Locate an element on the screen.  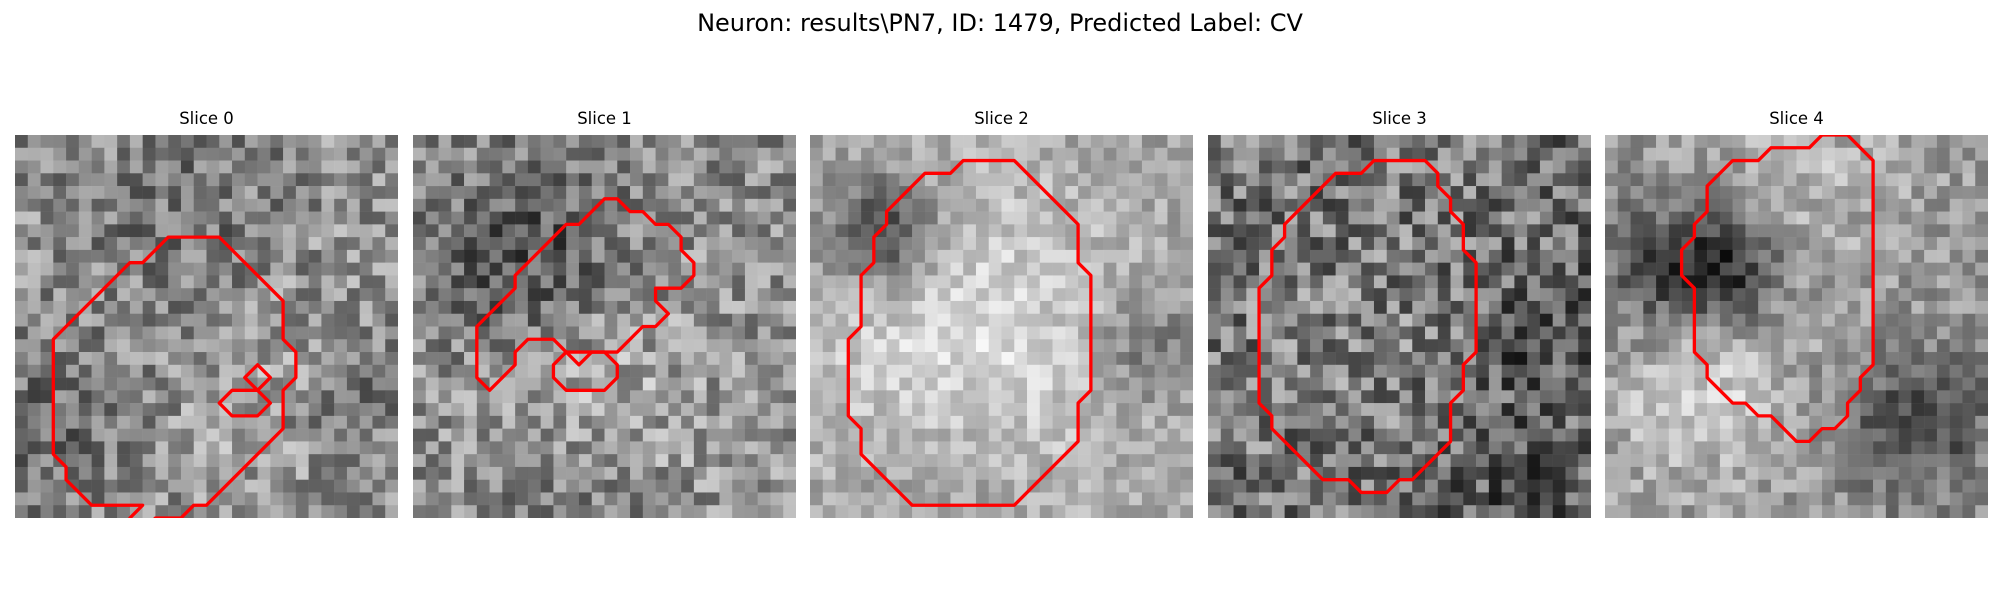
slice-panel-2: Slice 2 is located at coordinates (1001, 313).